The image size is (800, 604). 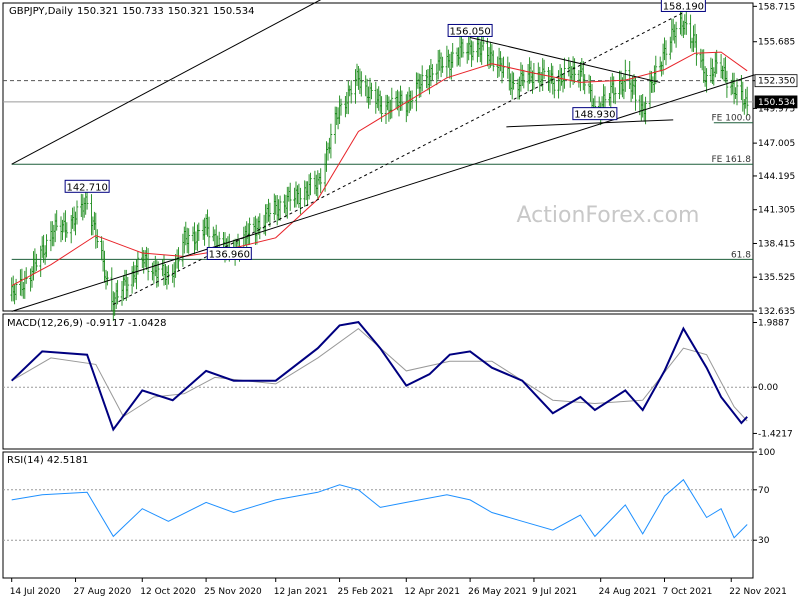 What do you see at coordinates (688, 592) in the screenshot?
I see `x-tick-label: 7 Oct 2021` at bounding box center [688, 592].